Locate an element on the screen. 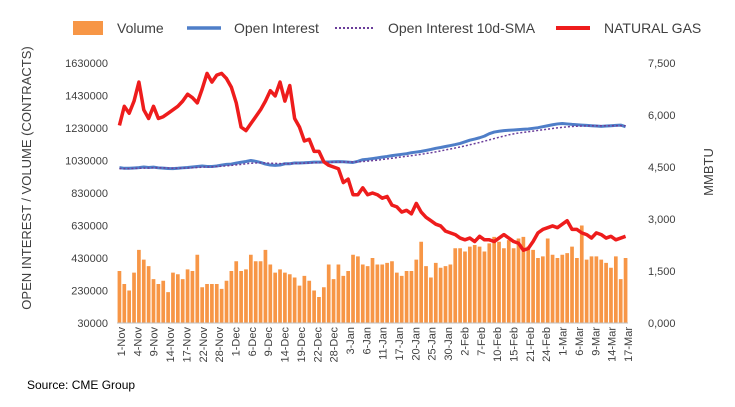  right-tick-label: 7,500 is located at coordinates (662, 64).